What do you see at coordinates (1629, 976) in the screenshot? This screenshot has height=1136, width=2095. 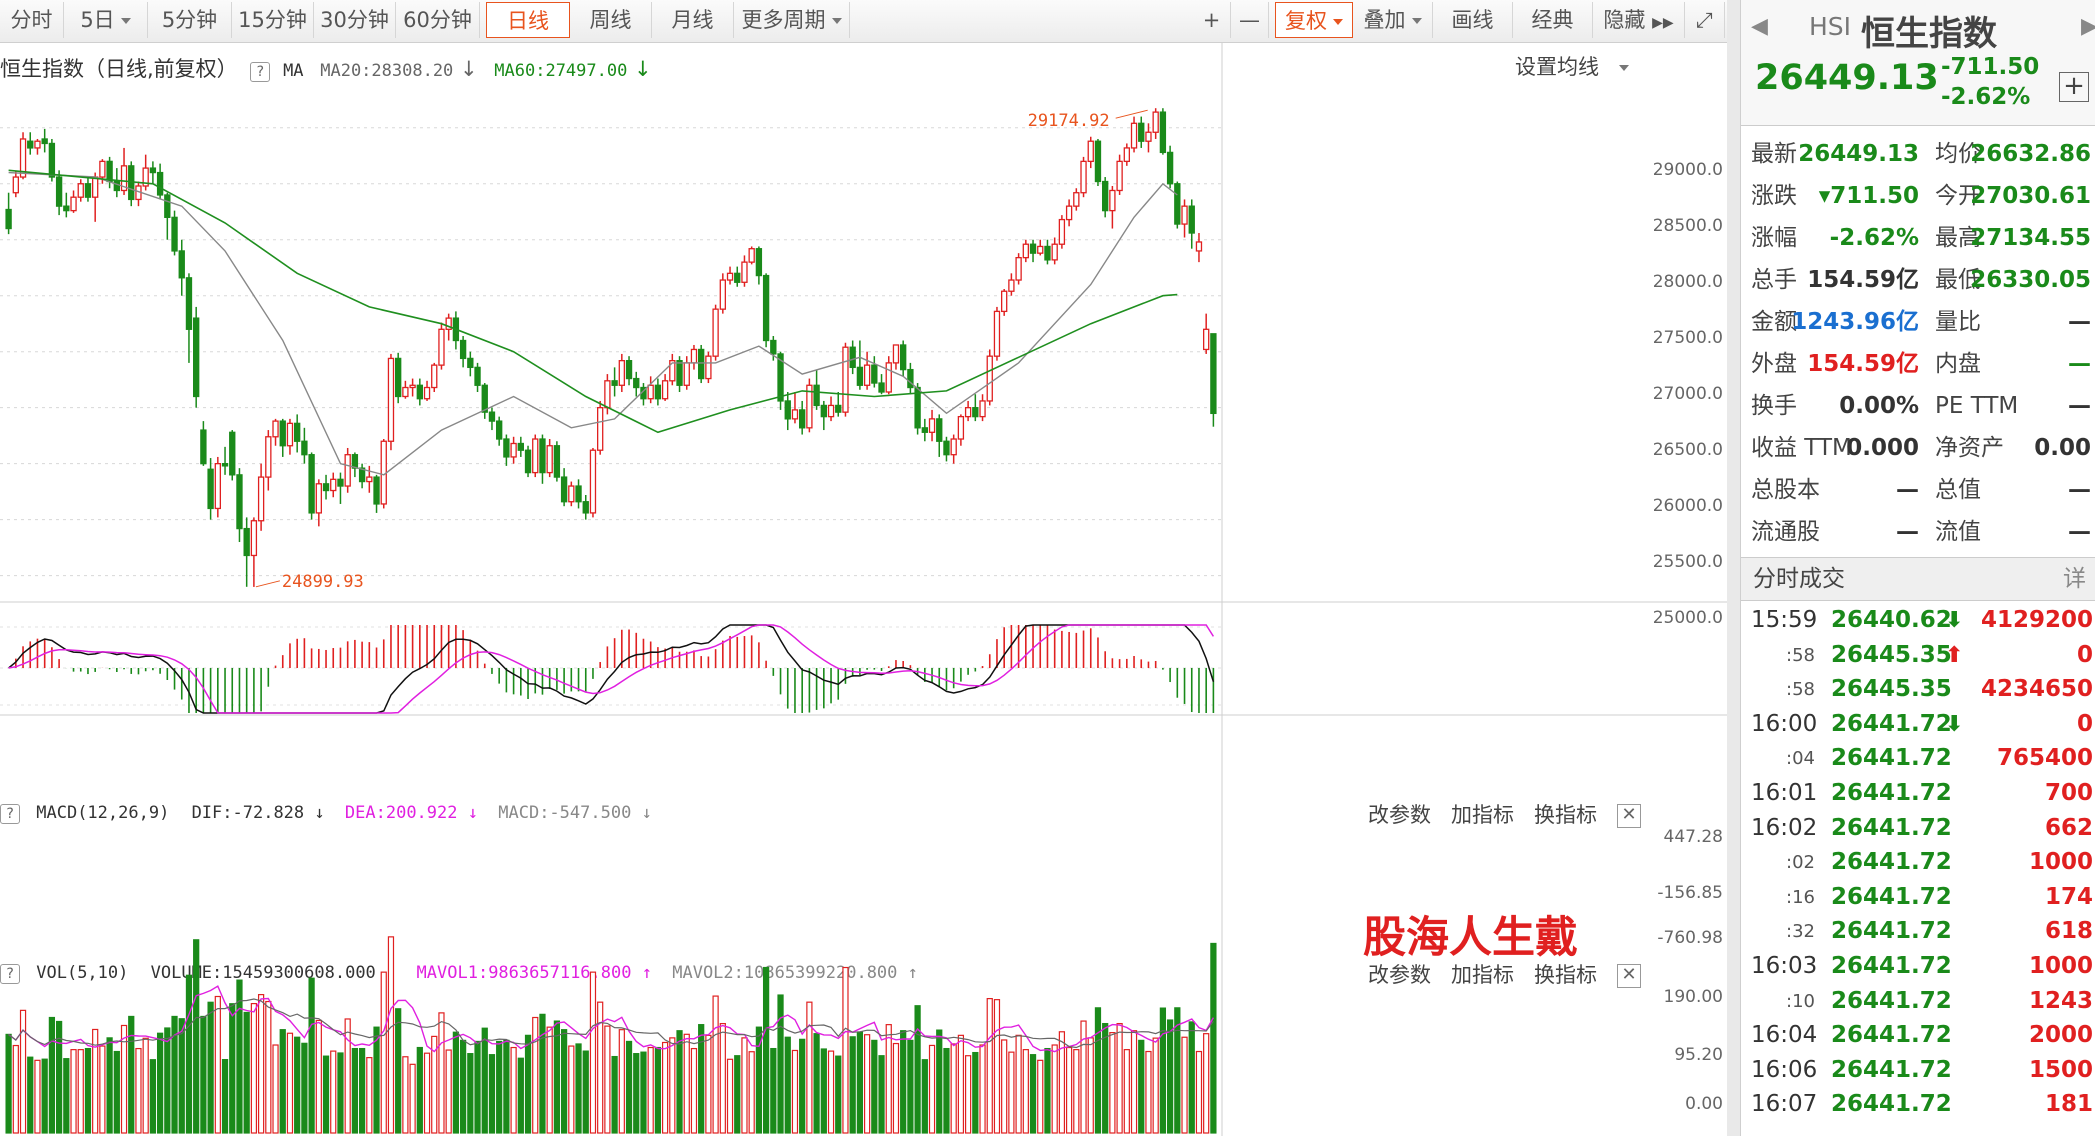 I see `close-icon: ✕` at bounding box center [1629, 976].